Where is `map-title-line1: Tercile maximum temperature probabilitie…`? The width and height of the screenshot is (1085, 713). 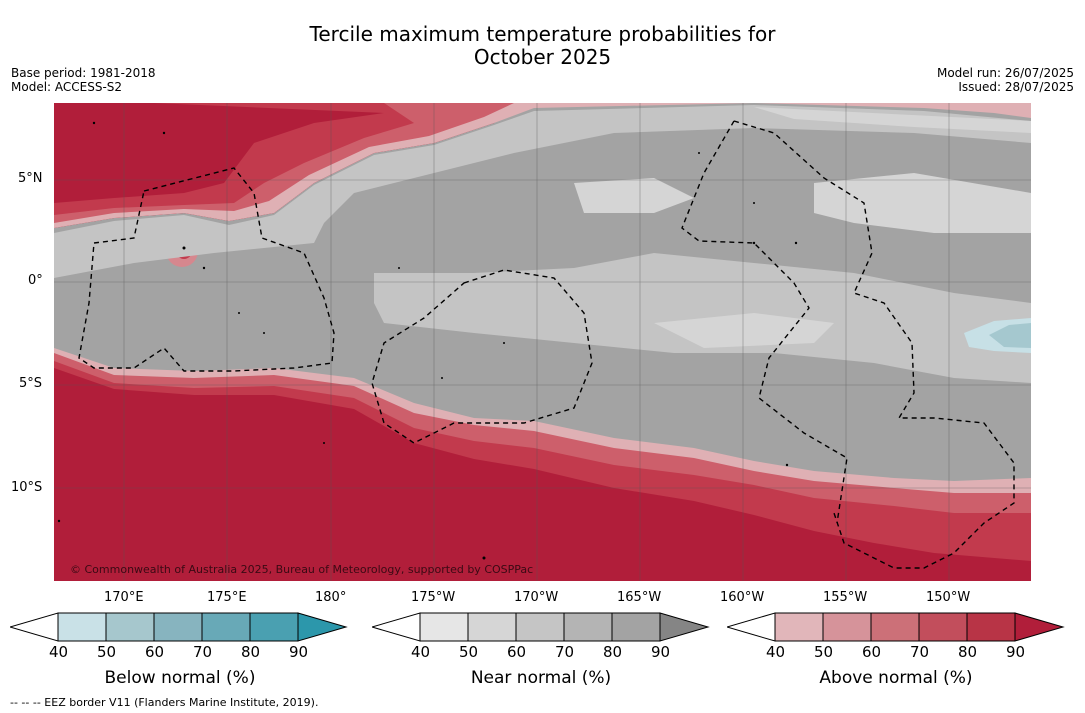 map-title-line1: Tercile maximum temperature probabilitie… is located at coordinates (542, 34).